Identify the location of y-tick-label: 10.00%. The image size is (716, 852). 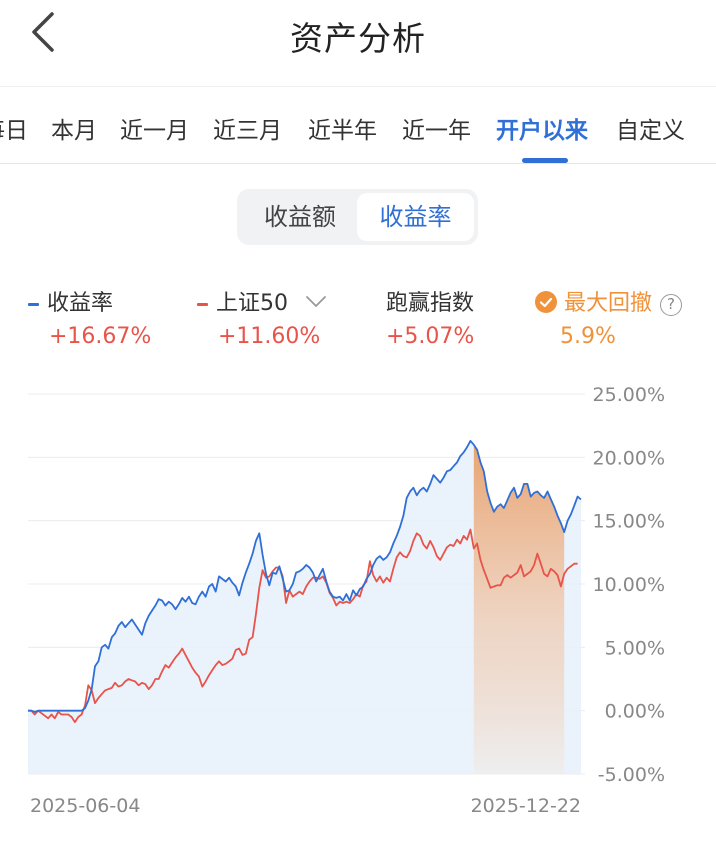
(629, 585).